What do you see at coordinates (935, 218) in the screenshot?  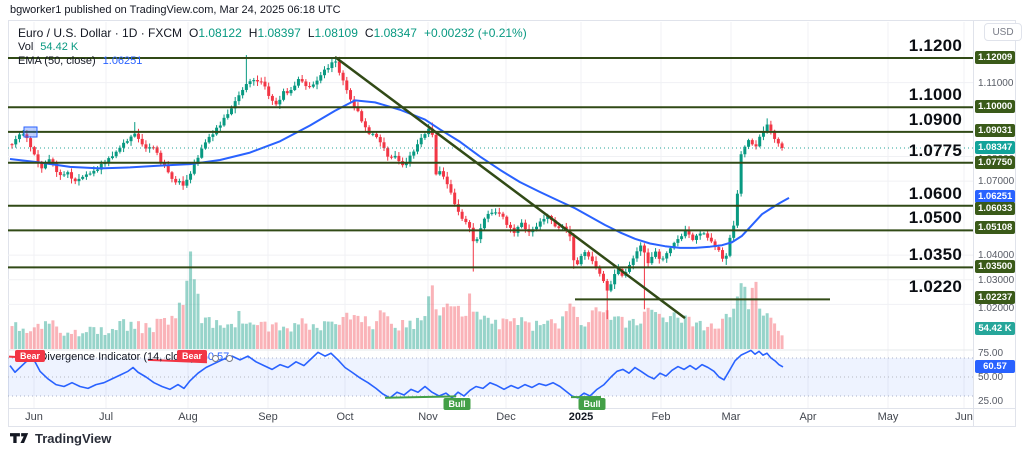 I see `level-price-label: 1.0500` at bounding box center [935, 218].